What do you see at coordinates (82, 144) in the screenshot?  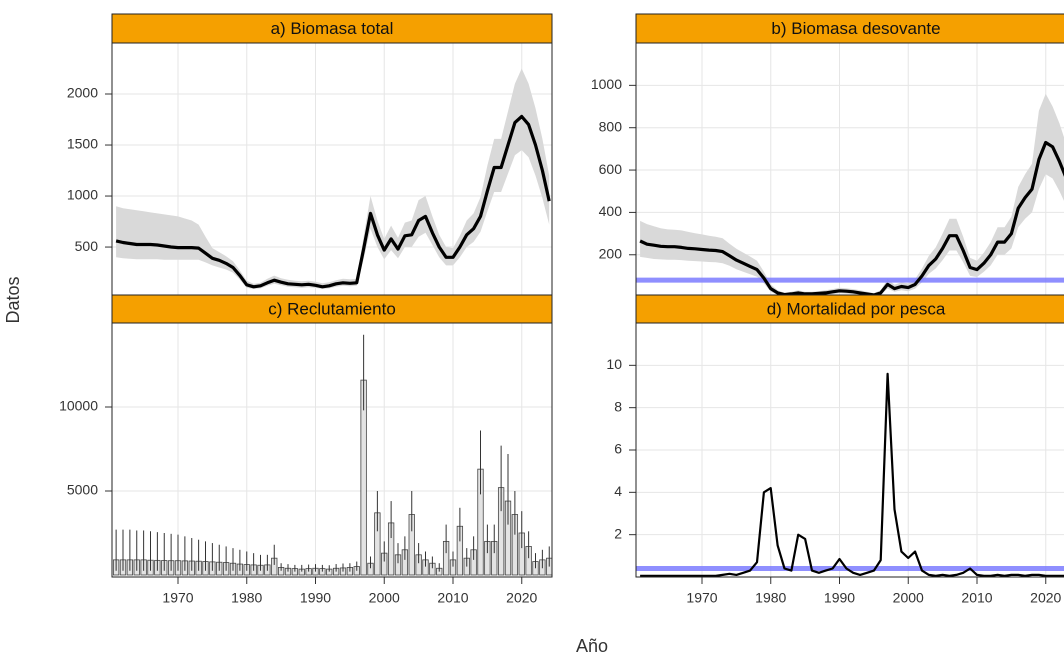 I see `y-tick-label: 1500` at bounding box center [82, 144].